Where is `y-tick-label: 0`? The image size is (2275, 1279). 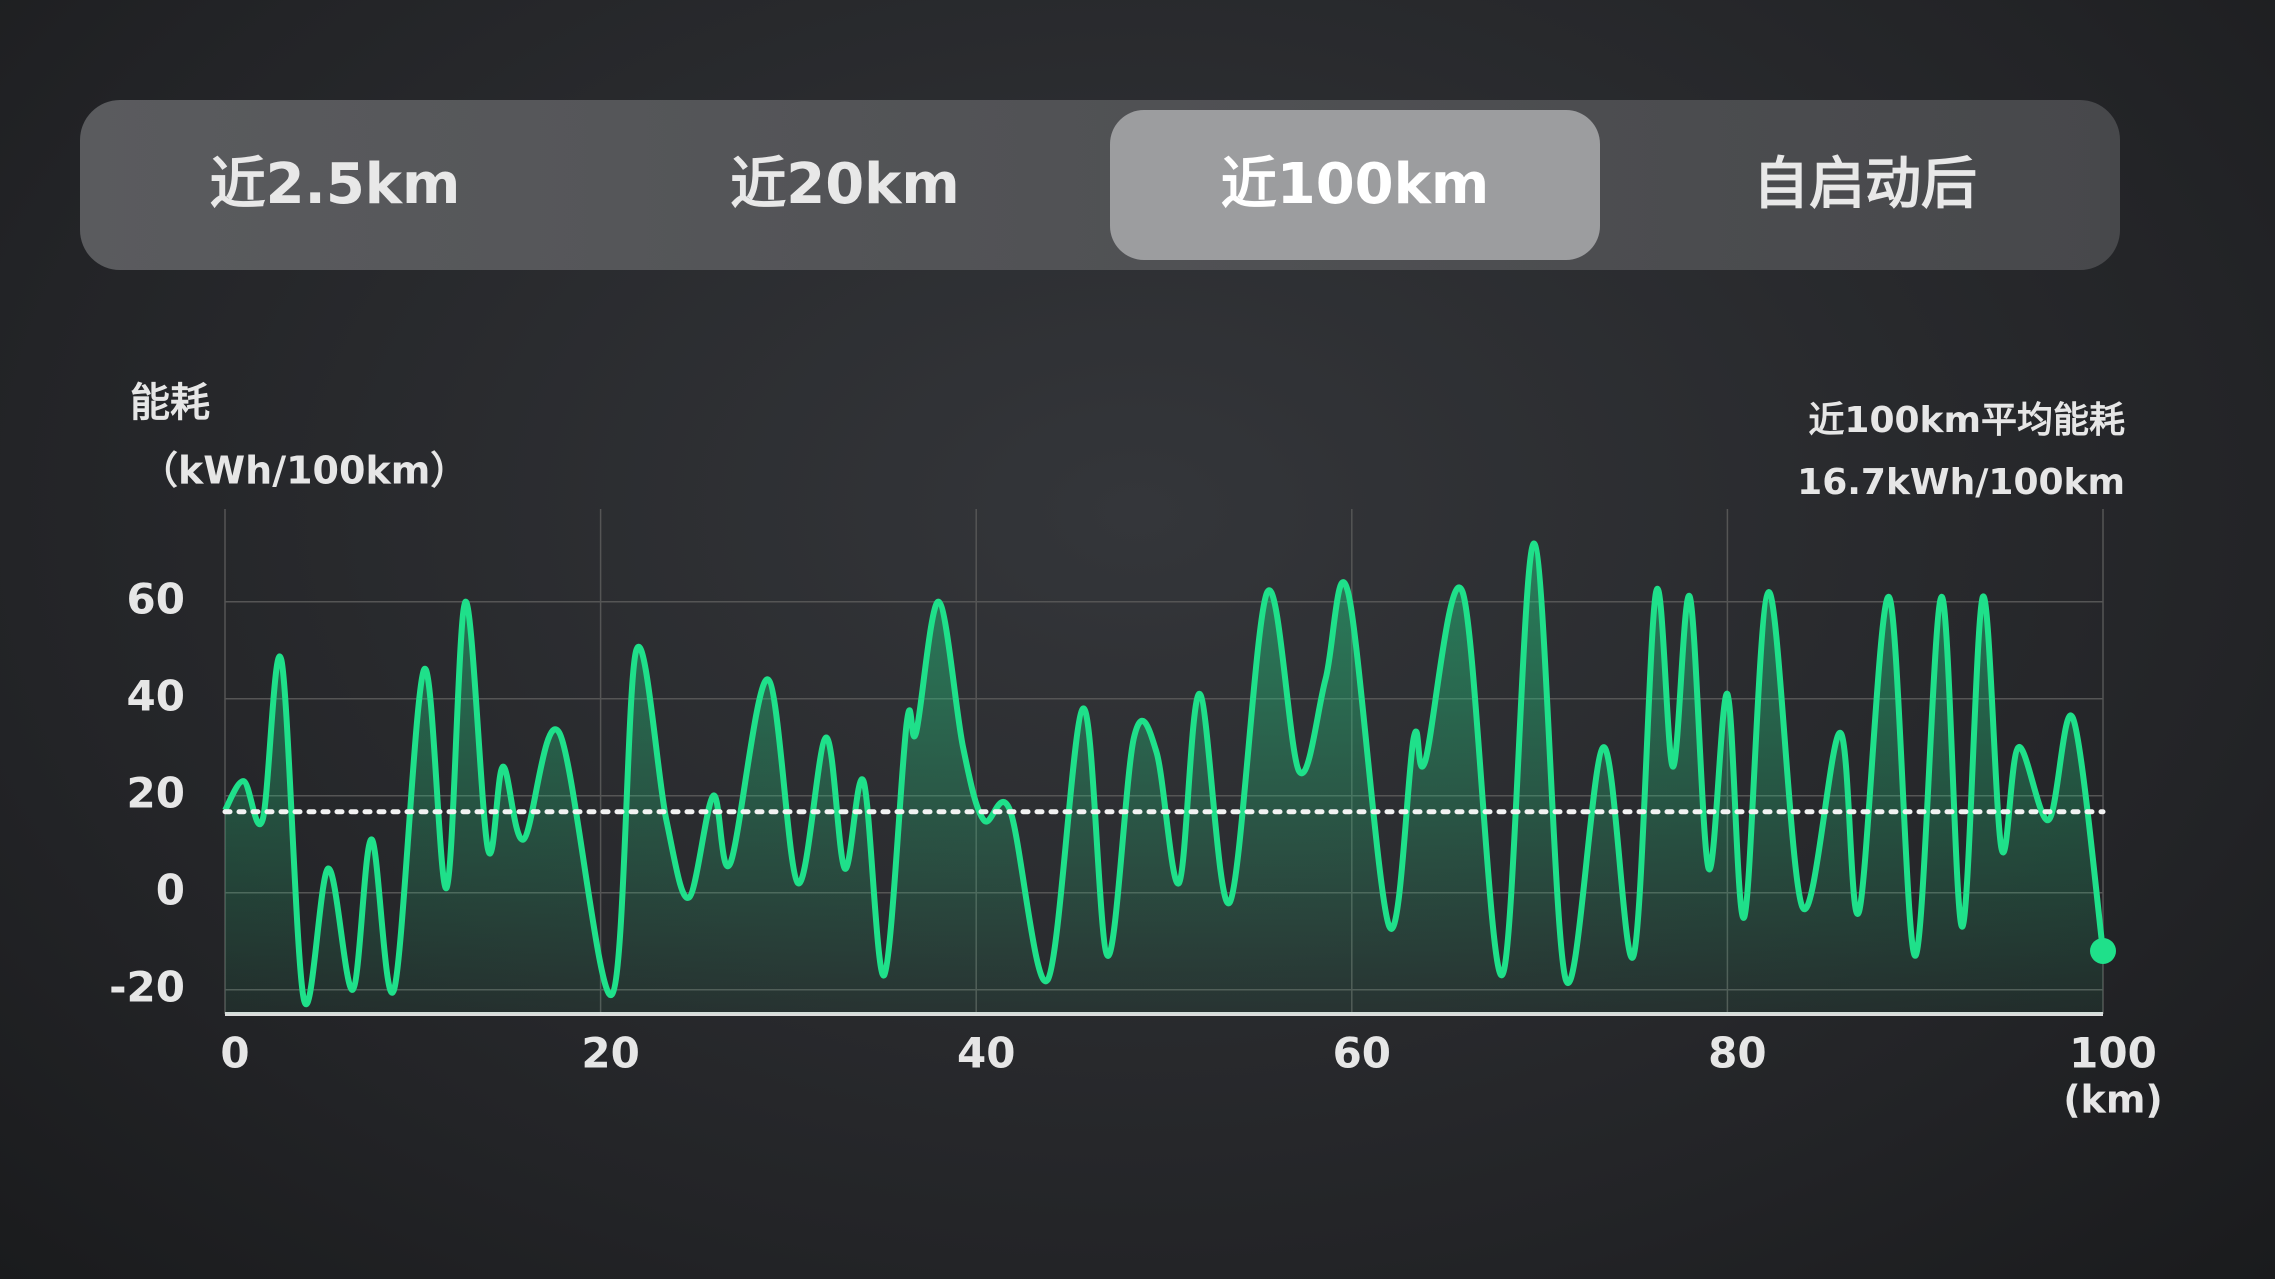
y-tick-label: 0 is located at coordinates (170, 889).